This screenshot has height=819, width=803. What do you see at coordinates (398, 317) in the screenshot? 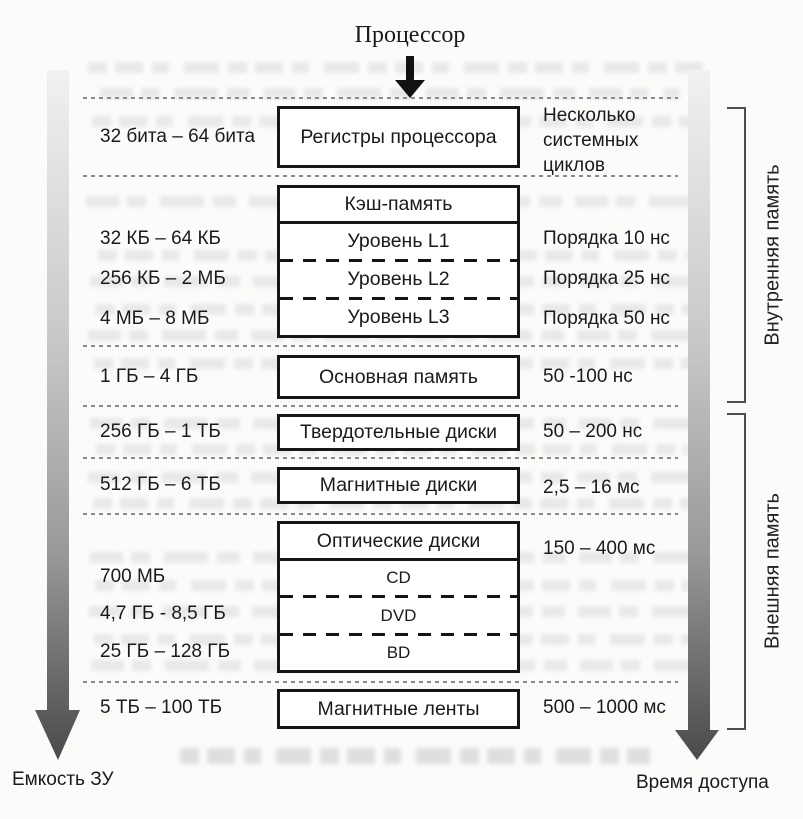
I see `cache-level-l3: Уровень L3` at bounding box center [398, 317].